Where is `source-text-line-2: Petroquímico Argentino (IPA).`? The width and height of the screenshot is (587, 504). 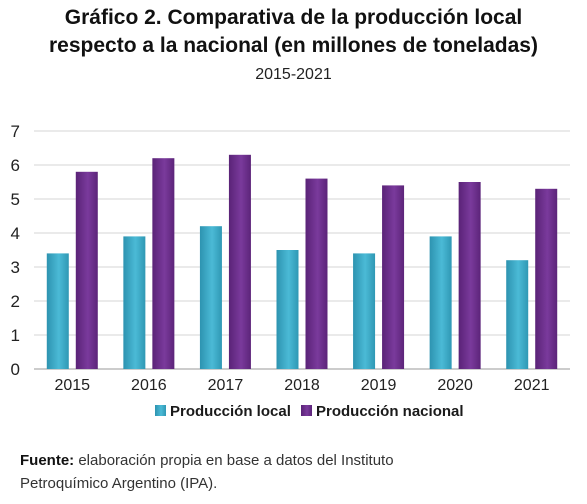
source-text-line-2: Petroquímico Argentino (IPA). is located at coordinates (119, 483).